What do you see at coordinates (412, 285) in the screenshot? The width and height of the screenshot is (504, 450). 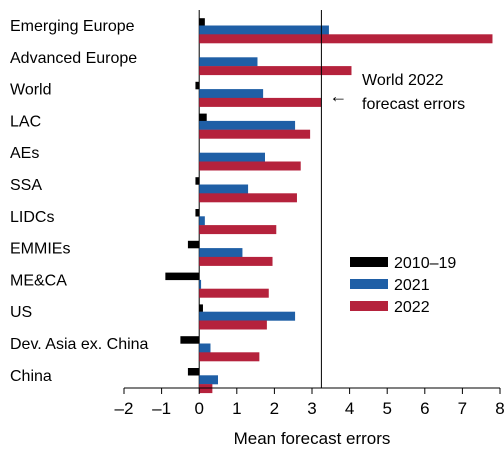 I see `legend-label: 2021` at bounding box center [412, 285].